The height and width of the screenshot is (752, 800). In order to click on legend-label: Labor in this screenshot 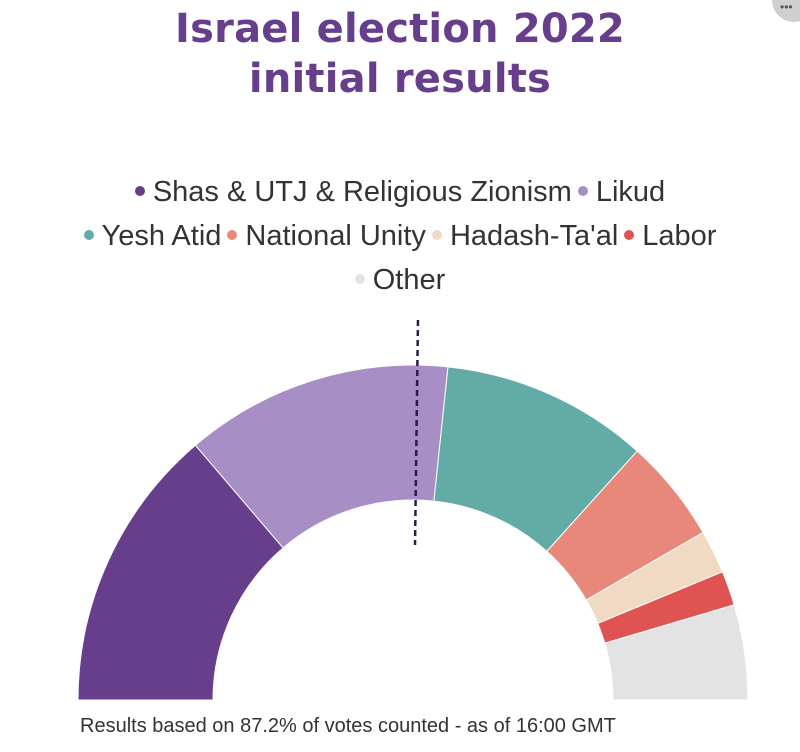, I will do `click(679, 236)`.